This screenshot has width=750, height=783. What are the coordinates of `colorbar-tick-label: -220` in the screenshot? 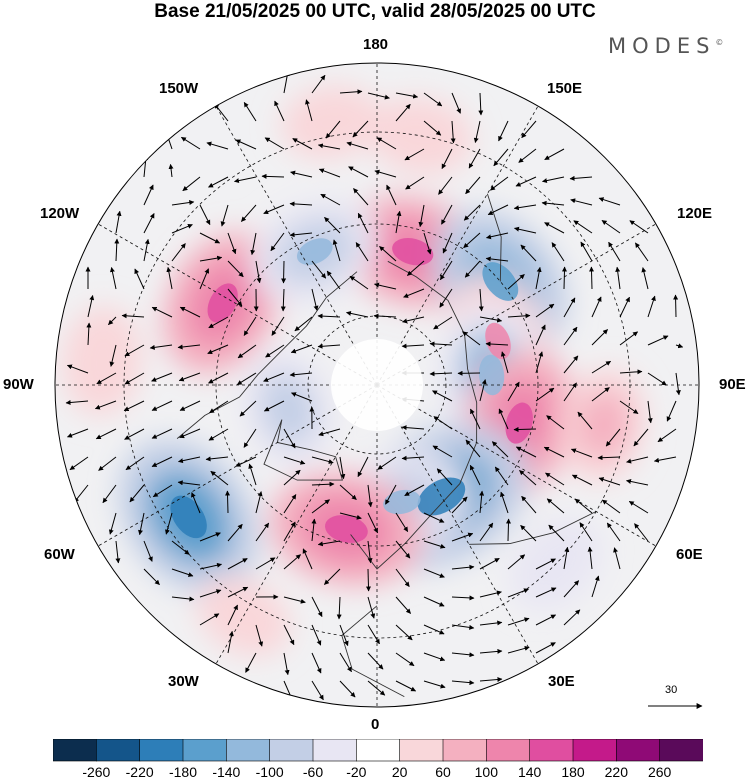 It's located at (139, 772).